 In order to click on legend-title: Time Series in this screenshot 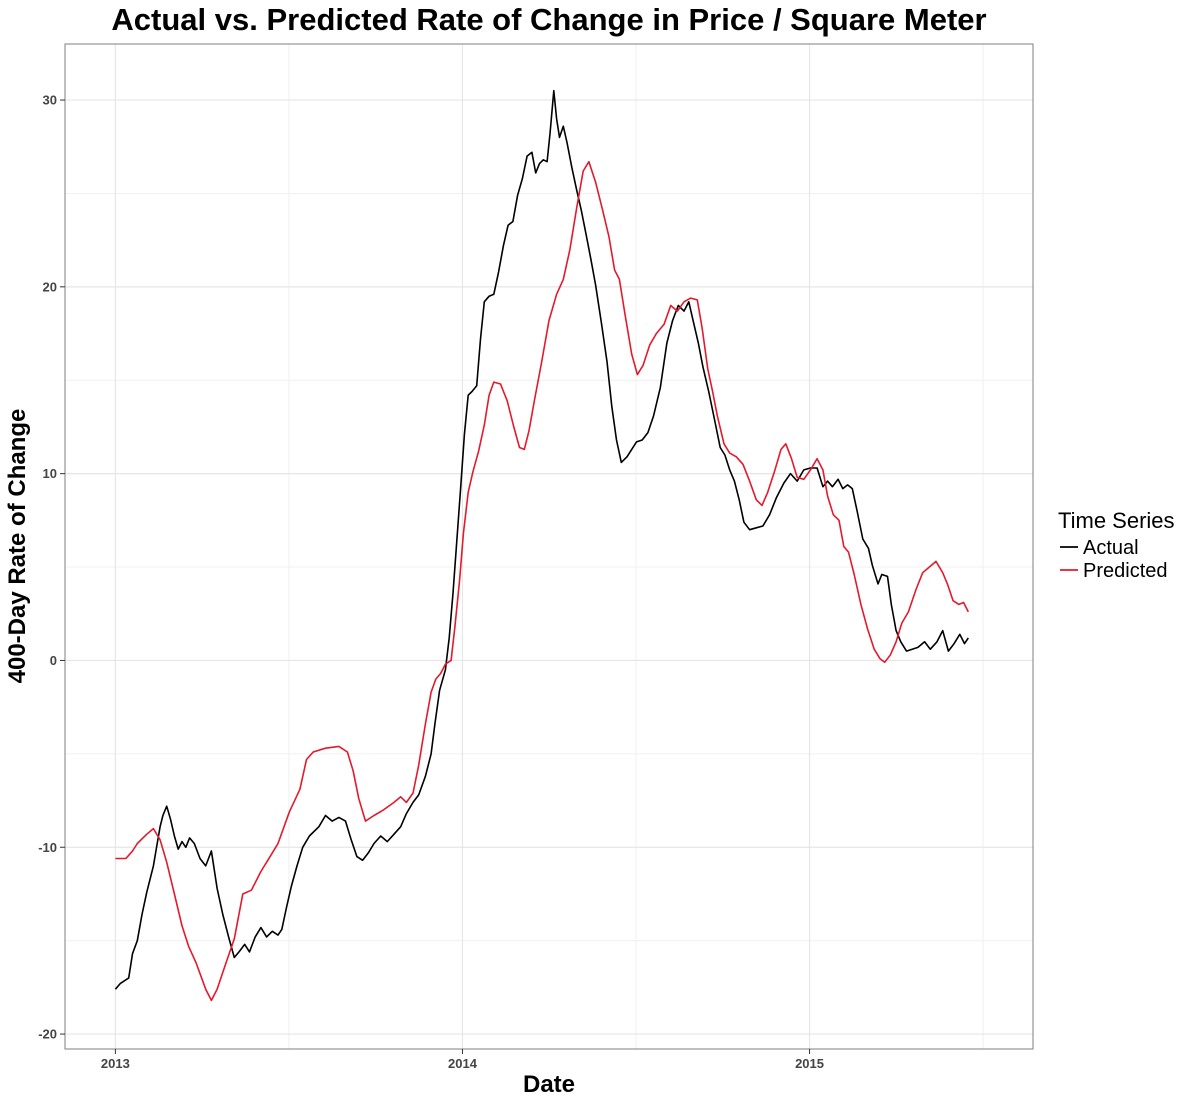, I will do `click(1116, 520)`.